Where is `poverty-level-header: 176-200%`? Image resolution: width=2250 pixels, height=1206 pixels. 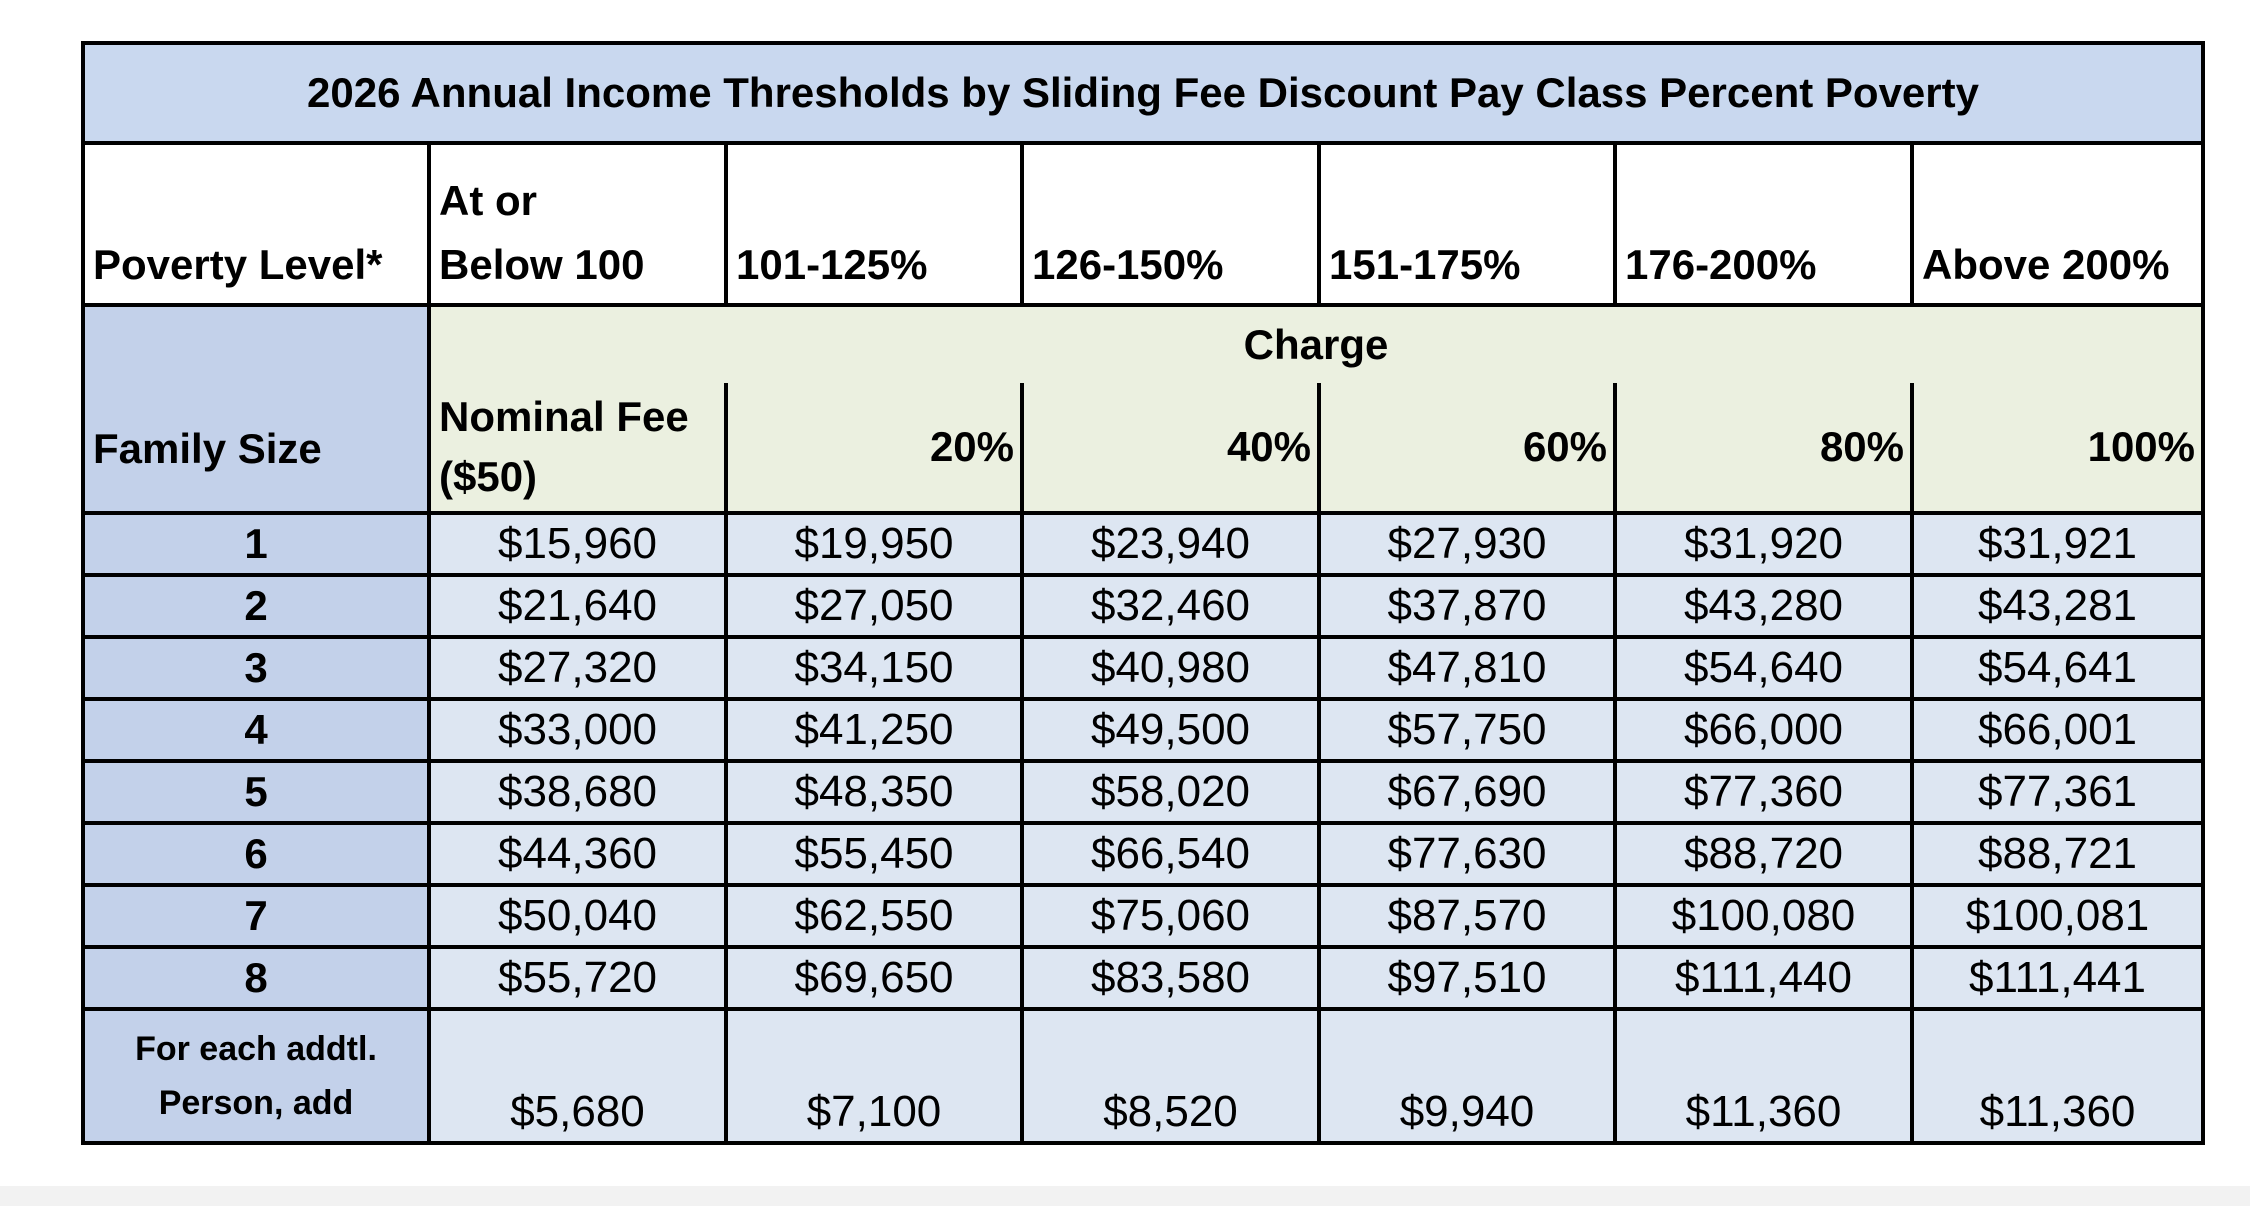
poverty-level-header: 176-200% is located at coordinates (1763, 224).